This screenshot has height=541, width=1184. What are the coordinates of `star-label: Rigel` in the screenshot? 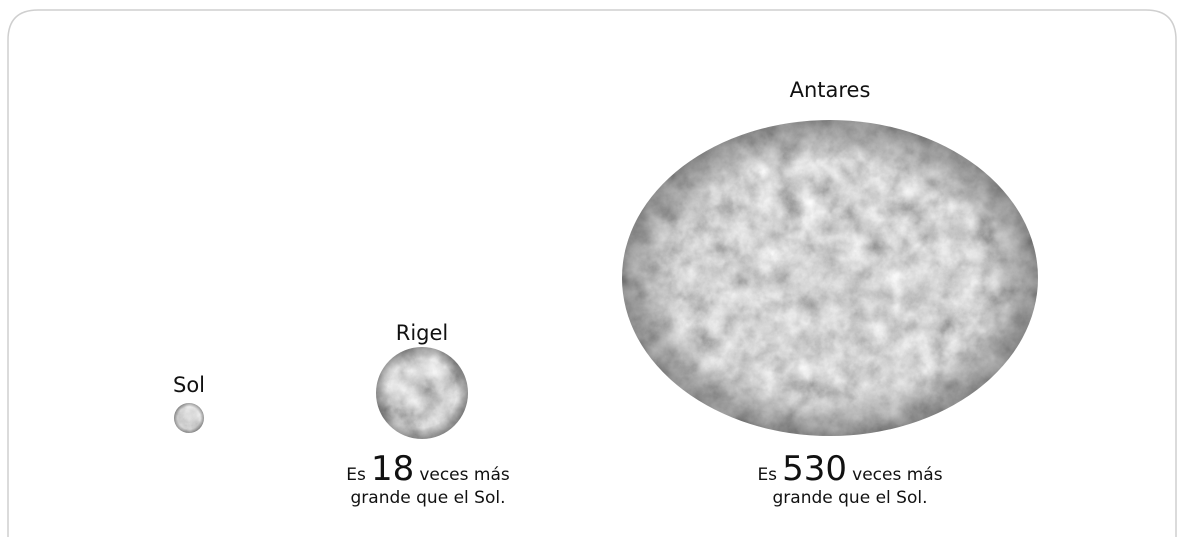 It's located at (422, 333).